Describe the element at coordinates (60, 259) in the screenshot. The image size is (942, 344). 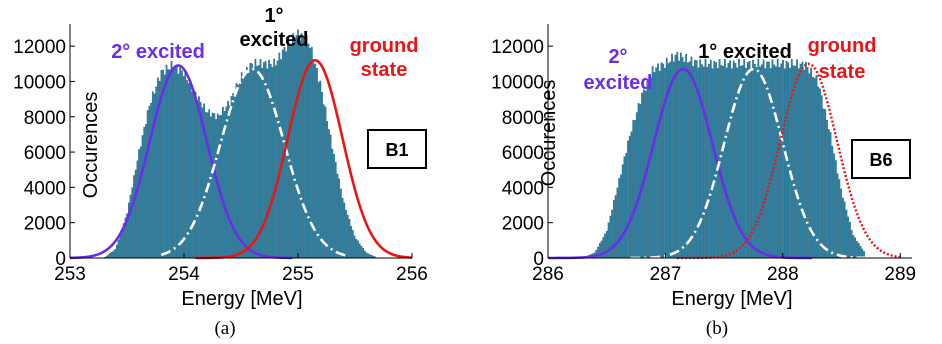
I see `y-tick-label: 0` at that location.